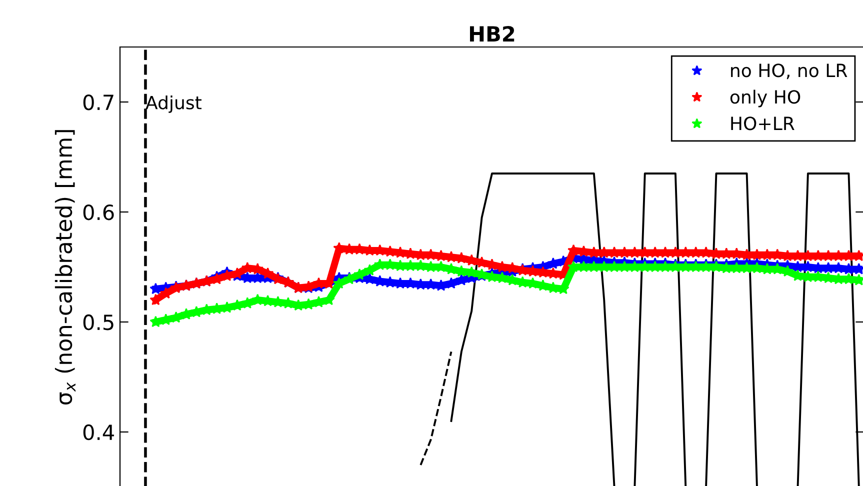  I want to click on line-series, so click(436, 408).